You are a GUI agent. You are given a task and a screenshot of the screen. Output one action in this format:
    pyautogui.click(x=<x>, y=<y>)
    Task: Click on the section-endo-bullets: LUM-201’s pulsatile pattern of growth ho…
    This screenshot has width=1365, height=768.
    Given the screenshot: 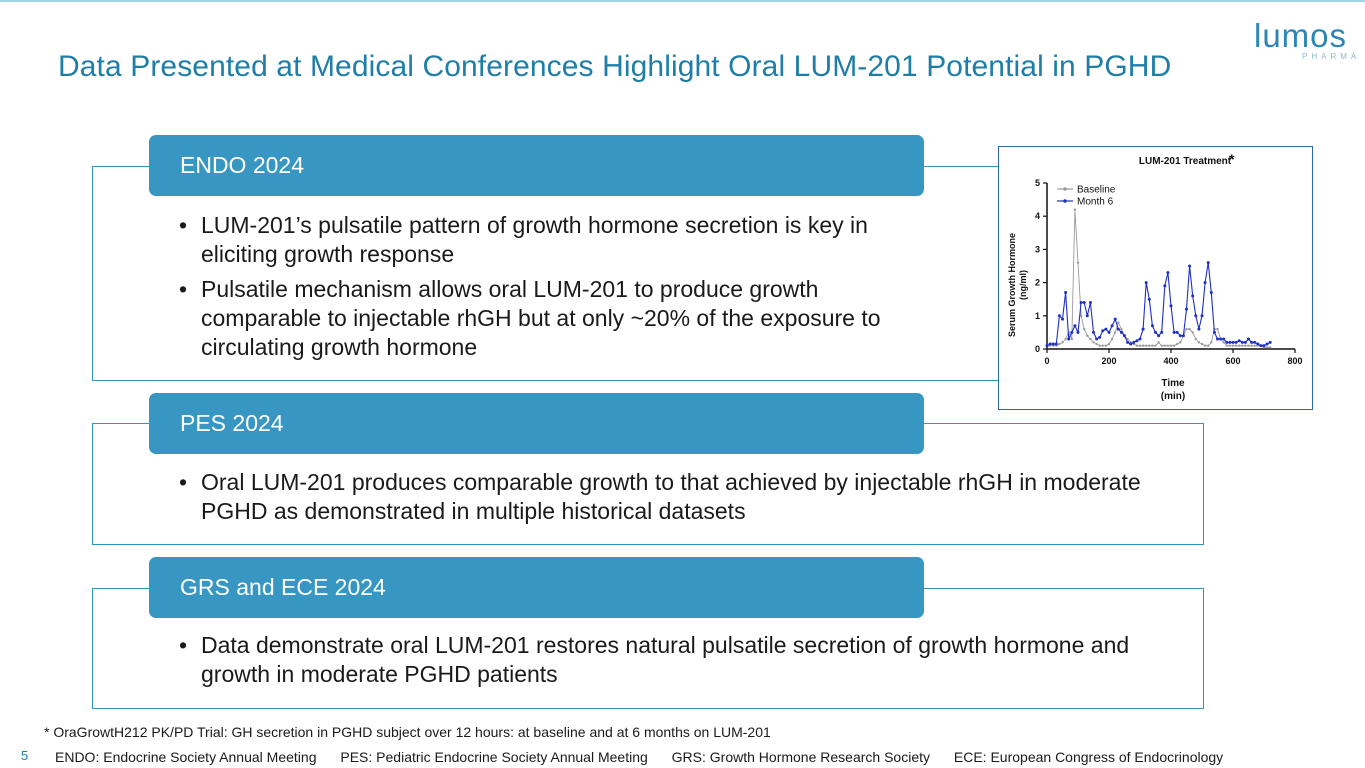 What is the action you would take?
    pyautogui.click(x=539, y=289)
    